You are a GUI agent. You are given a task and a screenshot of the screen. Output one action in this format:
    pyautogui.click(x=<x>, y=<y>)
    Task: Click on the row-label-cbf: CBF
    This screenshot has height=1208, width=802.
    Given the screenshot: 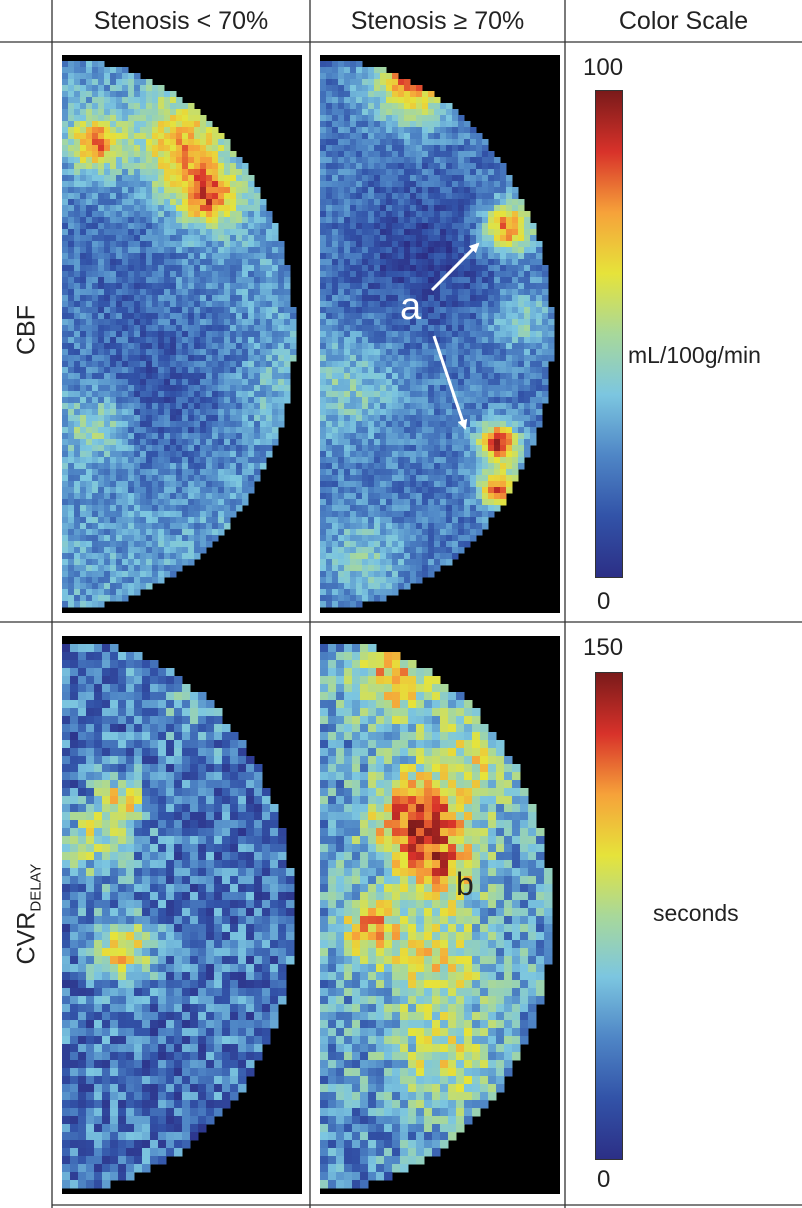 What is the action you would take?
    pyautogui.click(x=26, y=330)
    